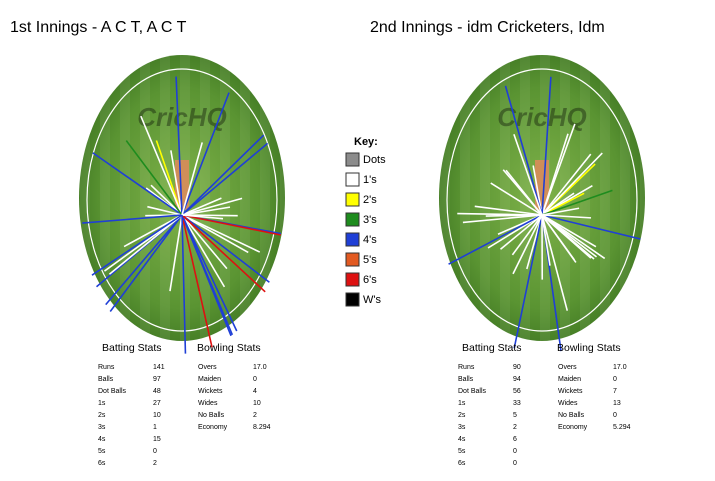 This screenshot has height=481, width=715. I want to click on key-title: Key:, so click(366, 142).